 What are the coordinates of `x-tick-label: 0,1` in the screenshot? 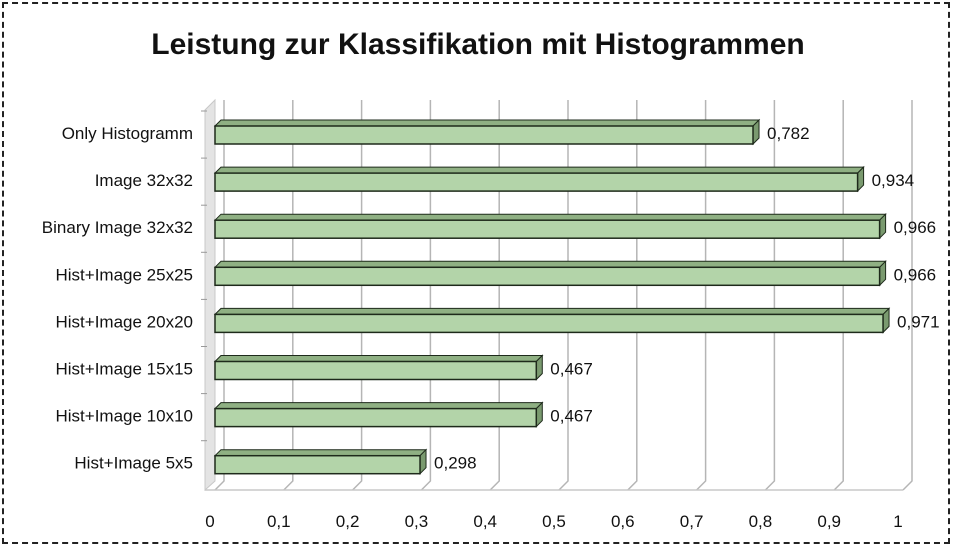 It's located at (279, 521).